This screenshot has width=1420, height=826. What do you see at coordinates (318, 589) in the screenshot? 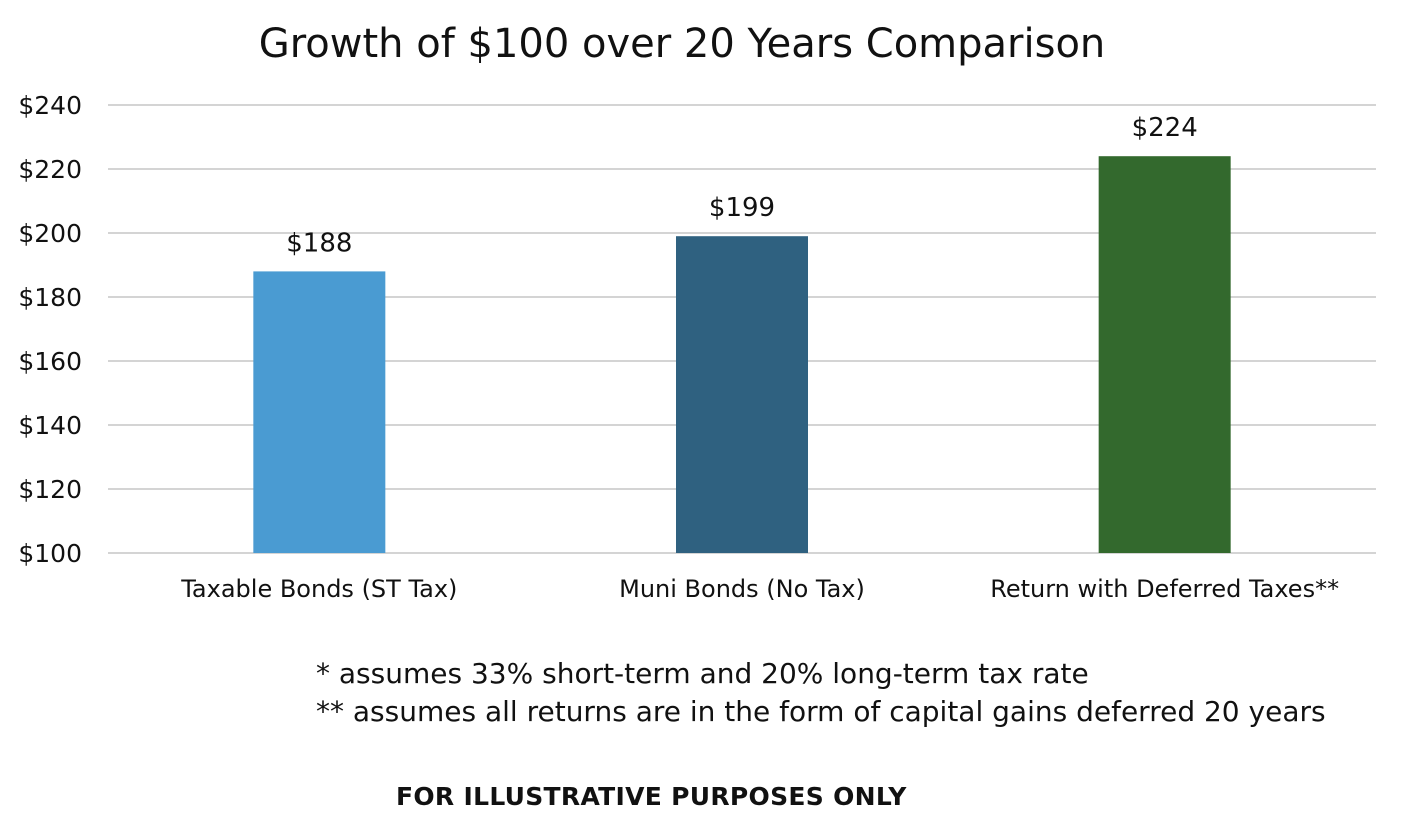
I see `x-category-label: Taxable Bonds (ST Tax)` at bounding box center [318, 589].